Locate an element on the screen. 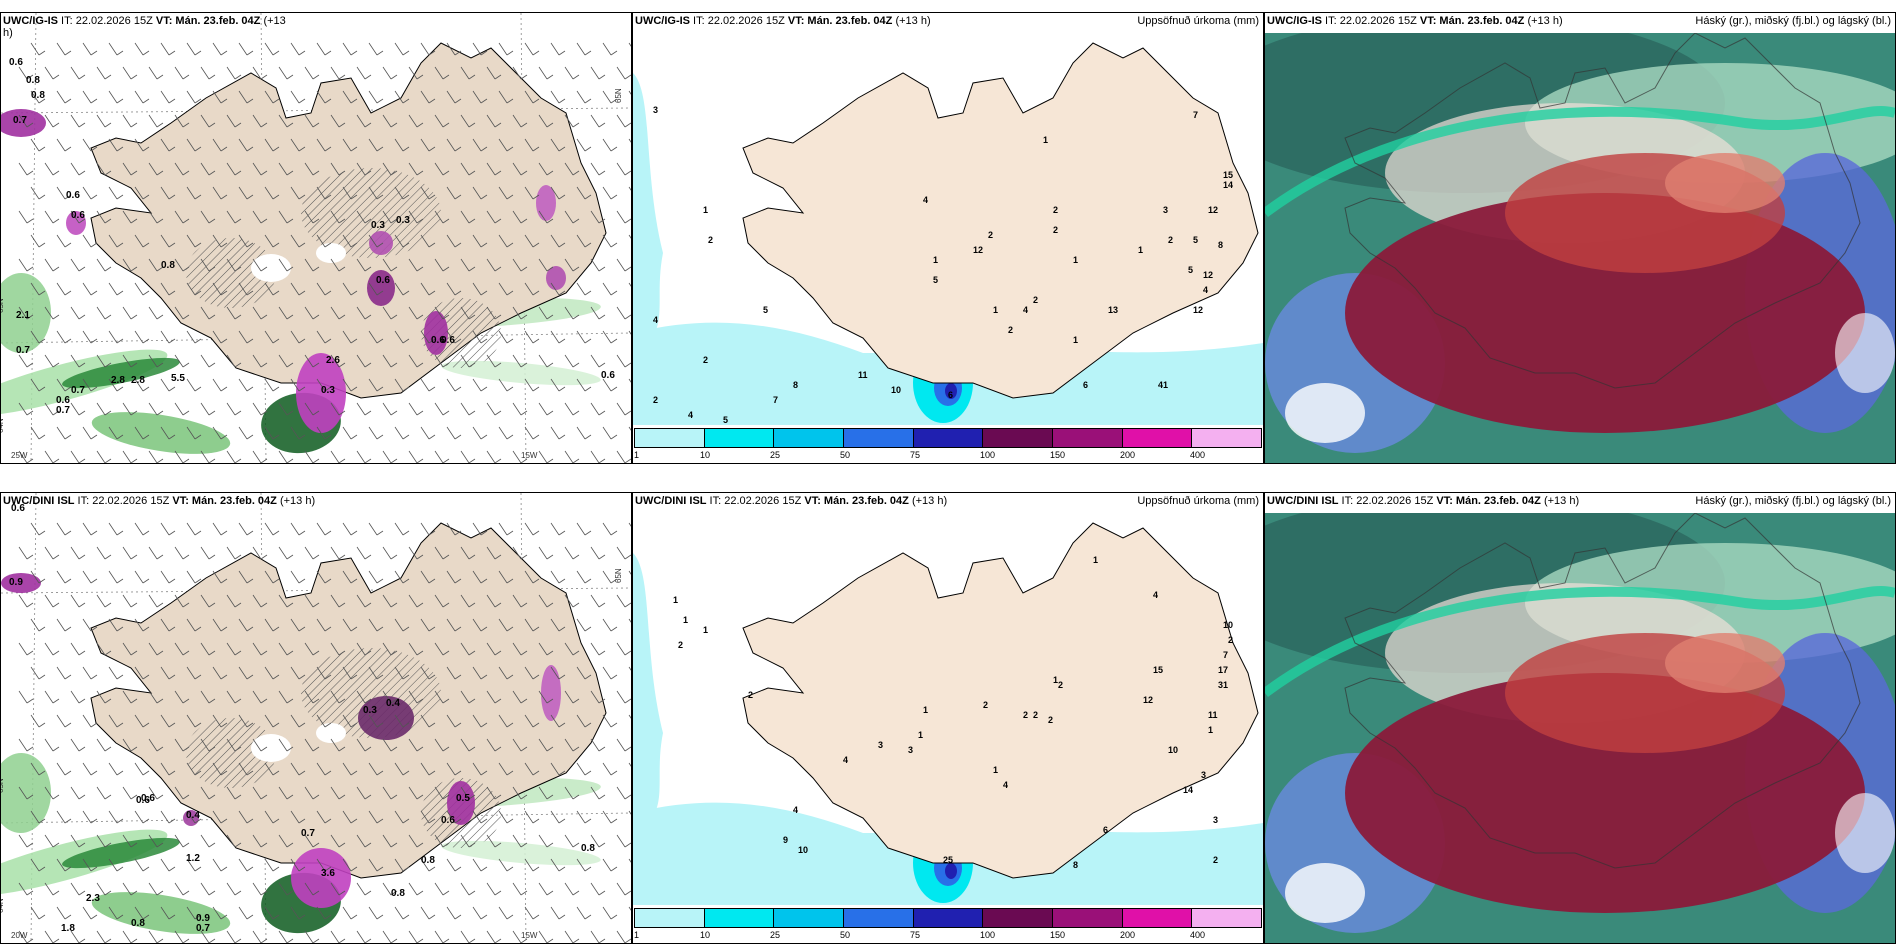 The image size is (1900, 950). heavy-precip-shading is located at coordinates (281, 740).